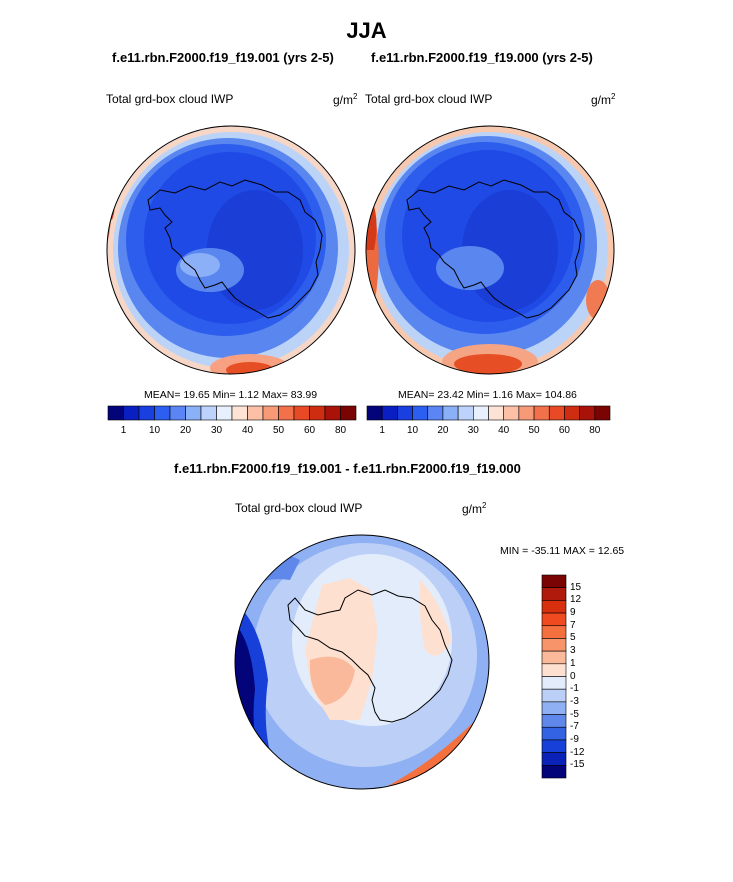 This screenshot has height=882, width=733. I want to click on panel-1-variable-label: Total grd-box cloud IWP, so click(170, 99).